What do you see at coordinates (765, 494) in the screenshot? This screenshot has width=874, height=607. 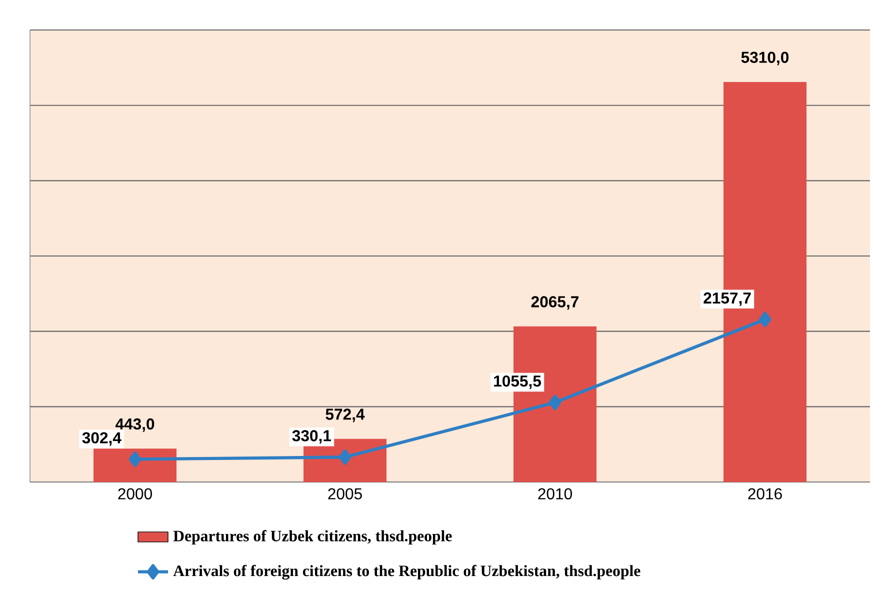 I see `x-tick-label: 2016` at bounding box center [765, 494].